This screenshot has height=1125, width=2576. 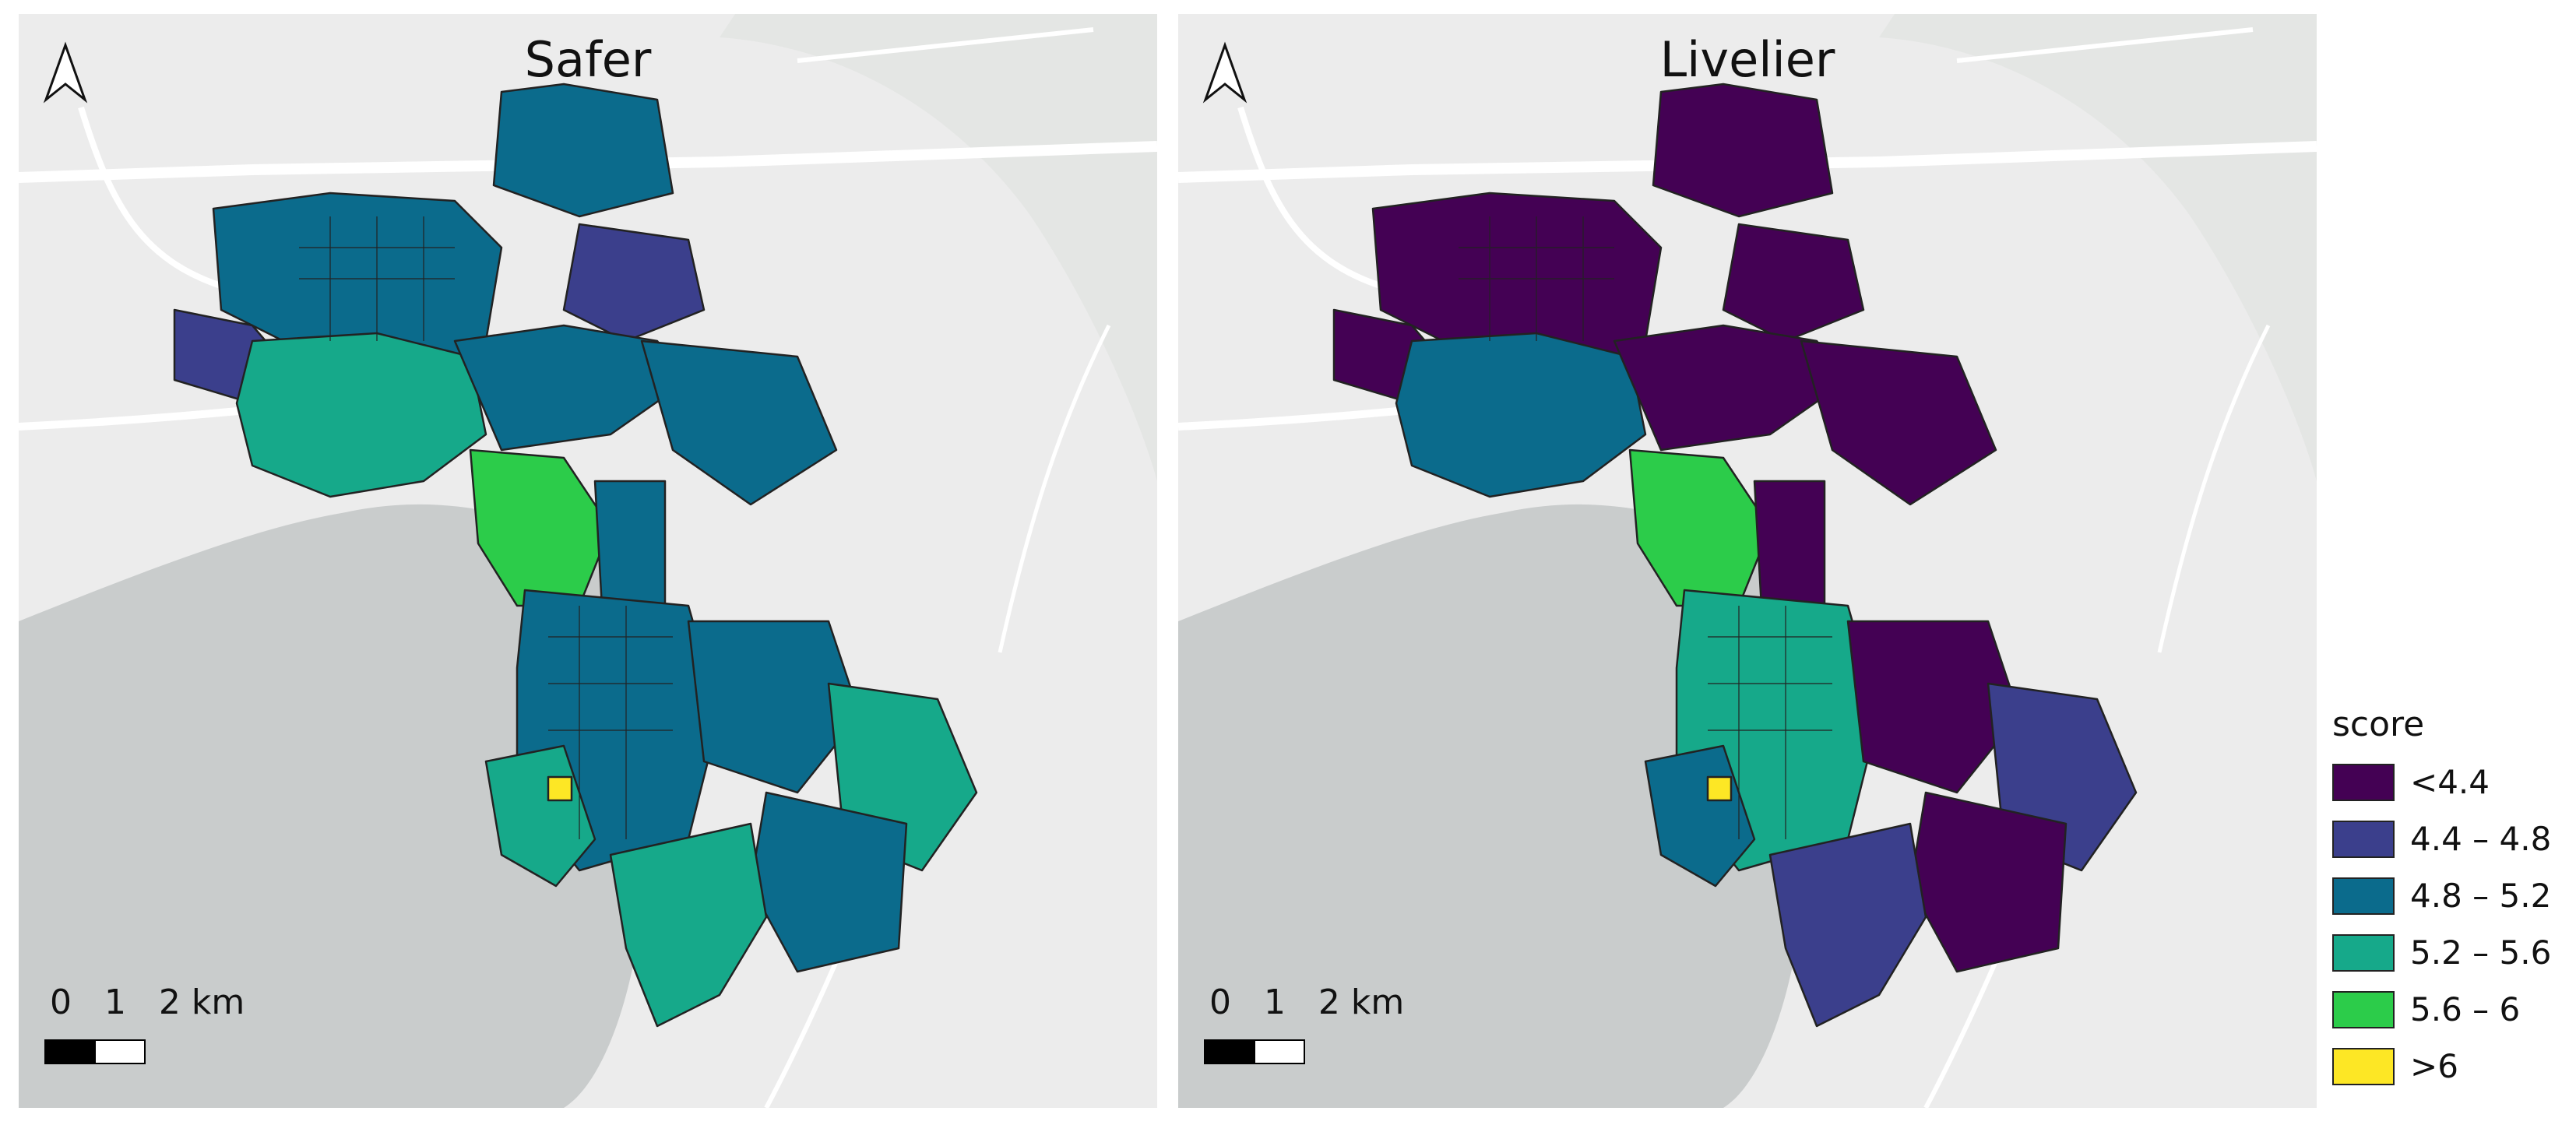 I want to click on legend-item: 4.8 – 5.2, so click(x=2449, y=896).